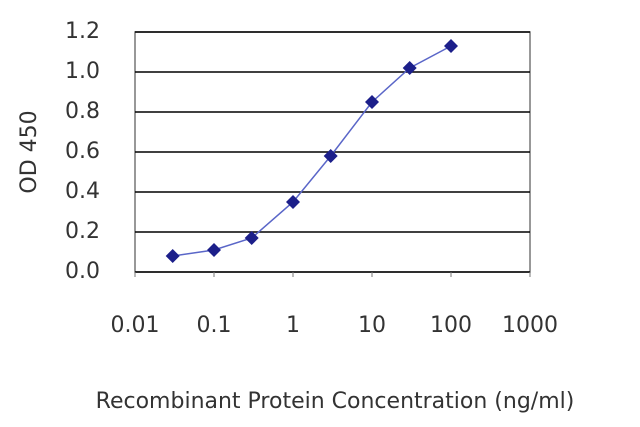  What do you see at coordinates (82, 31) in the screenshot?
I see `y-tick-label: 1.2` at bounding box center [82, 31].